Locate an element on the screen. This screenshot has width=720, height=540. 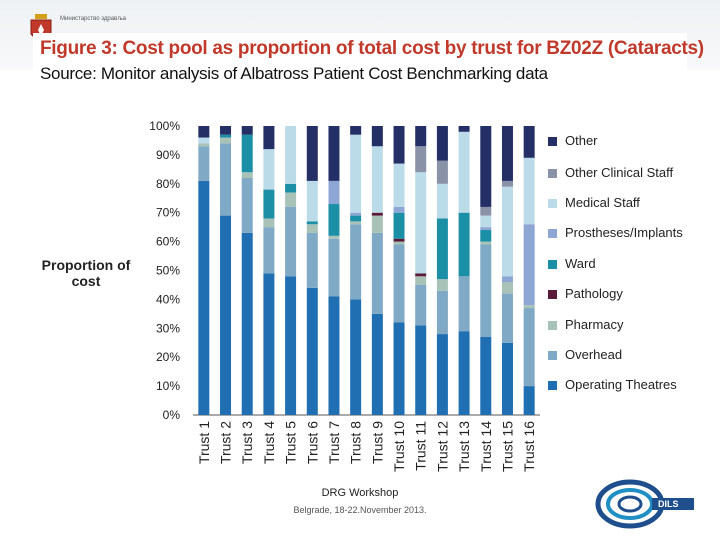
y-tick-label: 70% is located at coordinates (168, 213).